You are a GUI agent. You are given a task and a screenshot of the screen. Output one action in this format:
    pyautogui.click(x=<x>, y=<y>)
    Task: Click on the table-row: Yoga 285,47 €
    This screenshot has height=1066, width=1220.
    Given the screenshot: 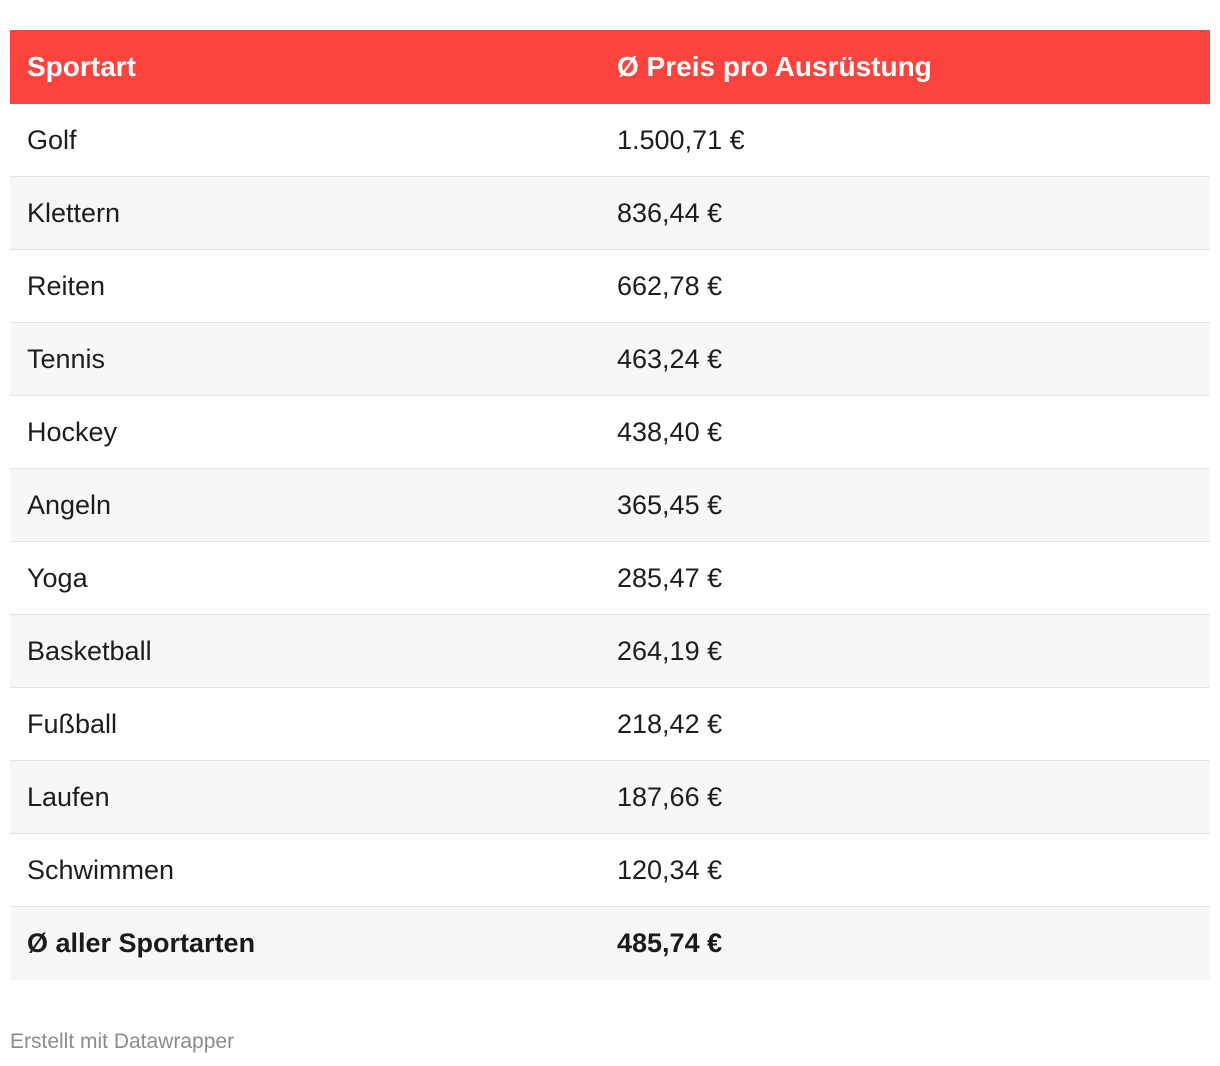 What is the action you would take?
    pyautogui.click(x=610, y=578)
    